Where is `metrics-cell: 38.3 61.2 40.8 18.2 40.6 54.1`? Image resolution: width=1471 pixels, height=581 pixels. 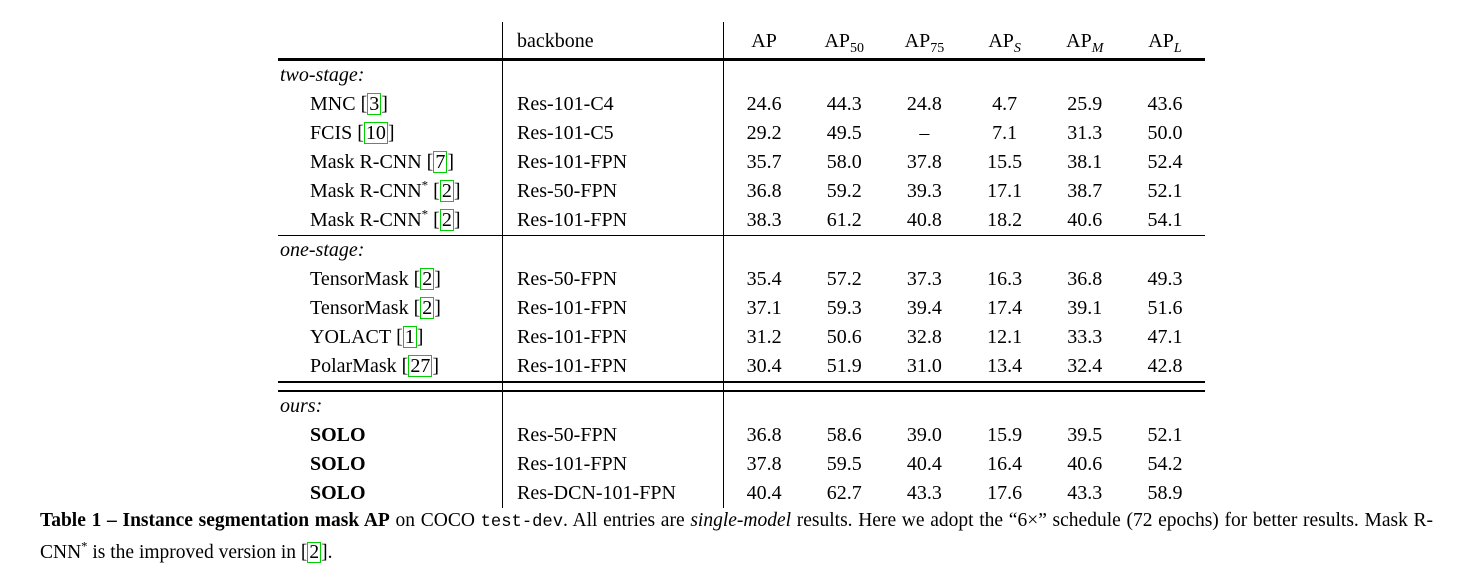
metrics-cell: 38.3 61.2 40.8 18.2 40.6 54.1 is located at coordinates (964, 220).